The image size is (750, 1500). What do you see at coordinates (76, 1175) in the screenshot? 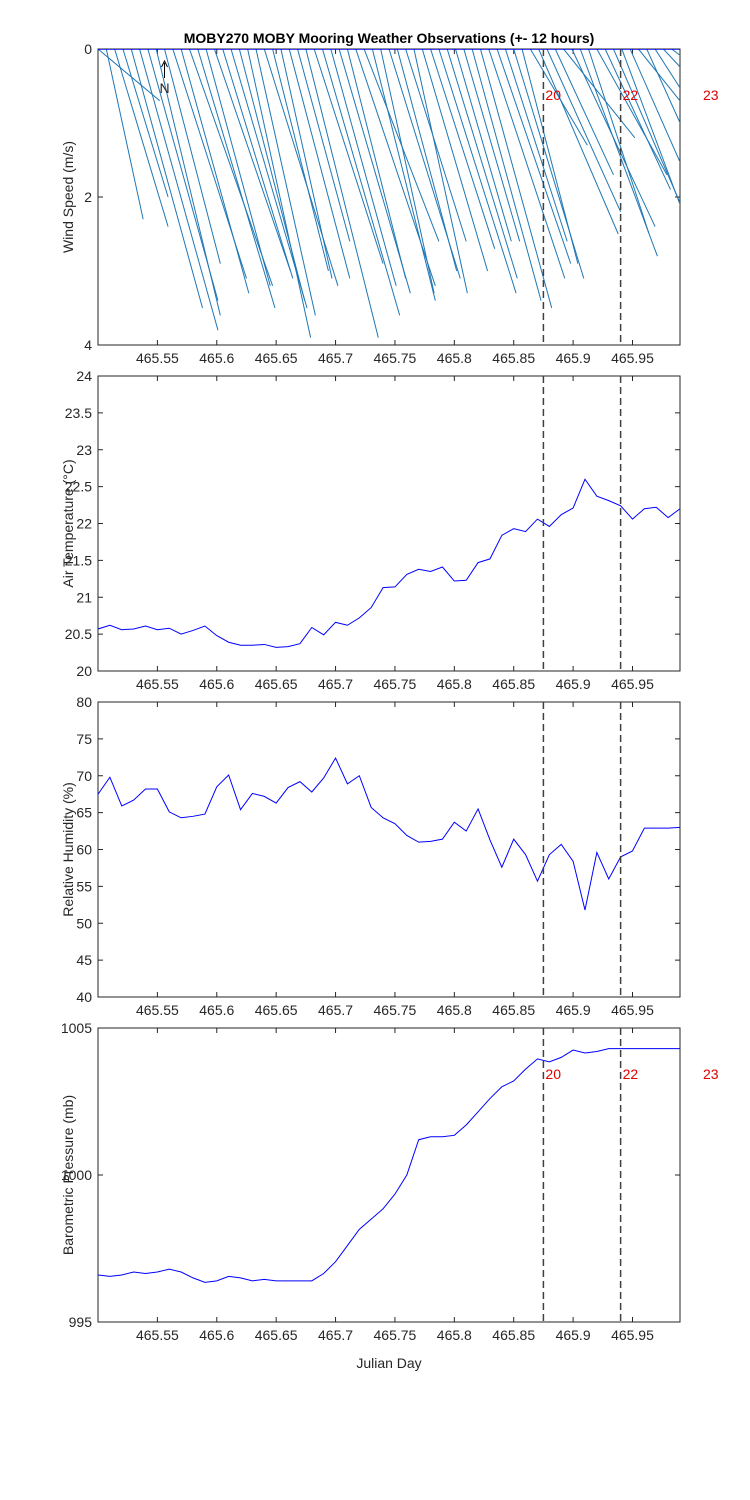
I see `barometric-pressure-y-tick-label: 1000` at bounding box center [76, 1175].